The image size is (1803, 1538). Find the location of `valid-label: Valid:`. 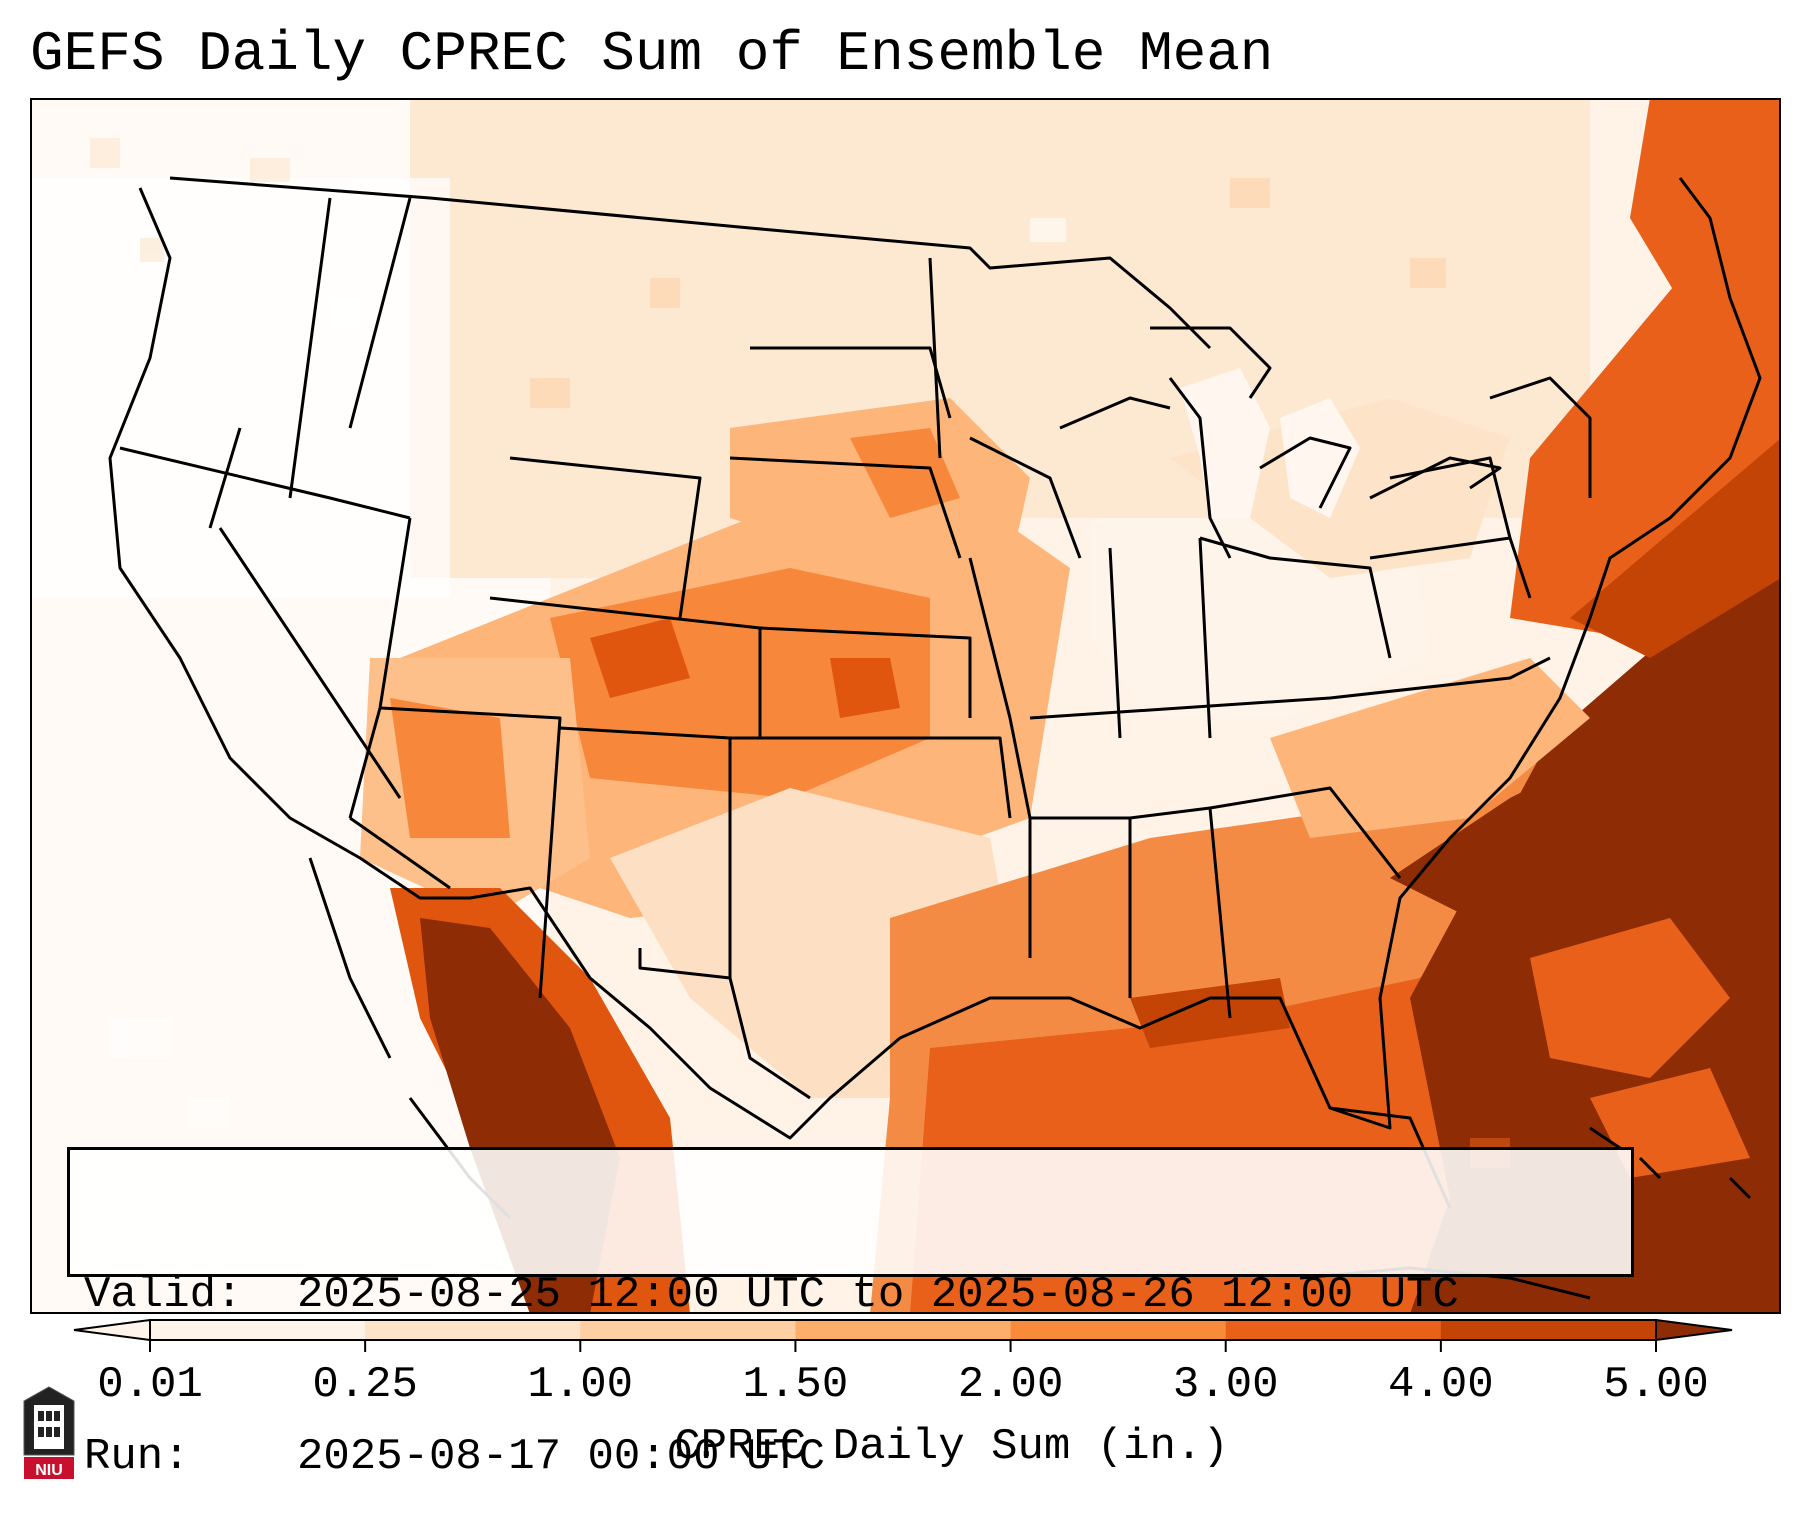

valid-label: Valid: is located at coordinates (163, 1295).